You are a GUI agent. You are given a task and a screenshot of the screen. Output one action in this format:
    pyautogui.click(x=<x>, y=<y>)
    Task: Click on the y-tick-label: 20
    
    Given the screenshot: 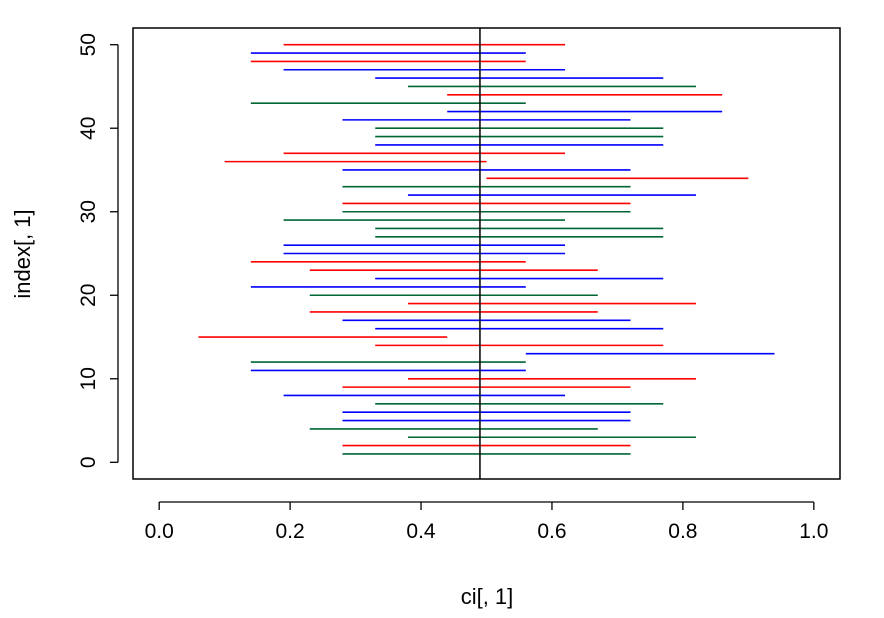 What is the action you would take?
    pyautogui.click(x=88, y=295)
    